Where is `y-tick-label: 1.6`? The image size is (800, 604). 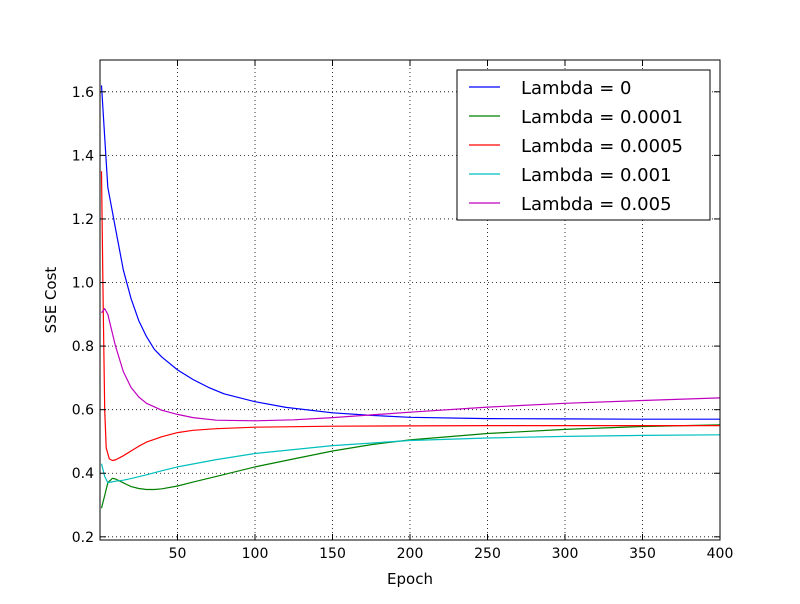 y-tick-label: 1.6 is located at coordinates (83, 93).